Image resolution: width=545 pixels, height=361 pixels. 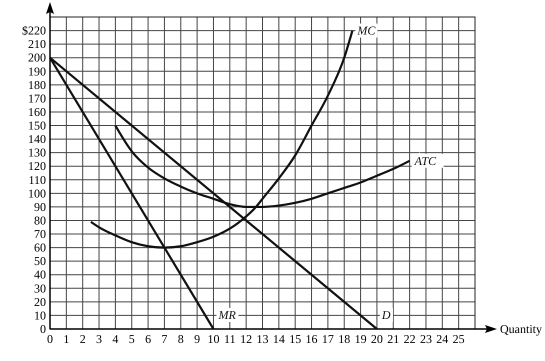 What do you see at coordinates (115, 339) in the screenshot?
I see `x-tick-label: 4` at bounding box center [115, 339].